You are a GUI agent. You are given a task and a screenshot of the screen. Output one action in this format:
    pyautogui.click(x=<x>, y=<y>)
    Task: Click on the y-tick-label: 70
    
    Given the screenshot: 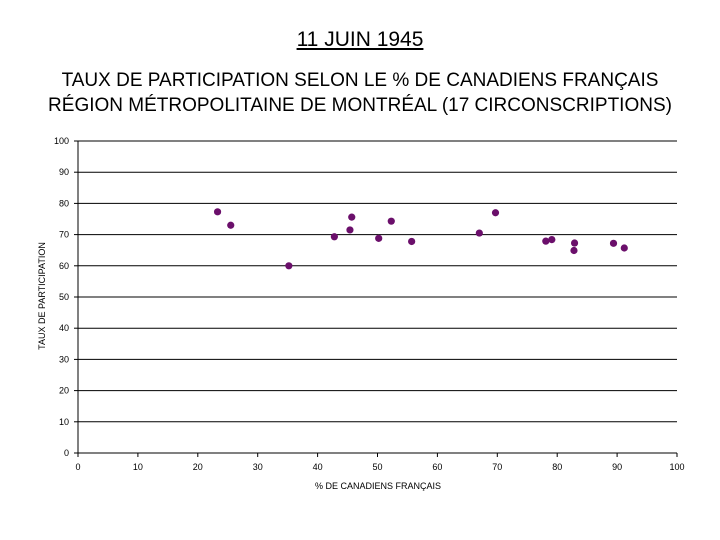 What is the action you would take?
    pyautogui.click(x=64, y=235)
    